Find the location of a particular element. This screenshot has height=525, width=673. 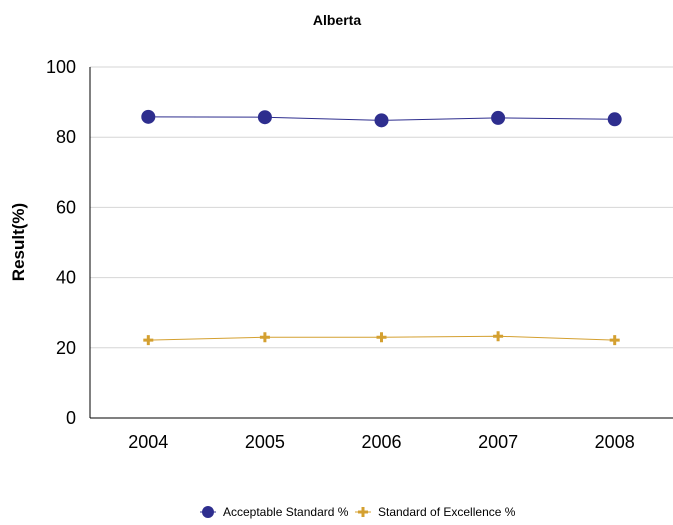

y-tick-label: 0 is located at coordinates (71, 418).